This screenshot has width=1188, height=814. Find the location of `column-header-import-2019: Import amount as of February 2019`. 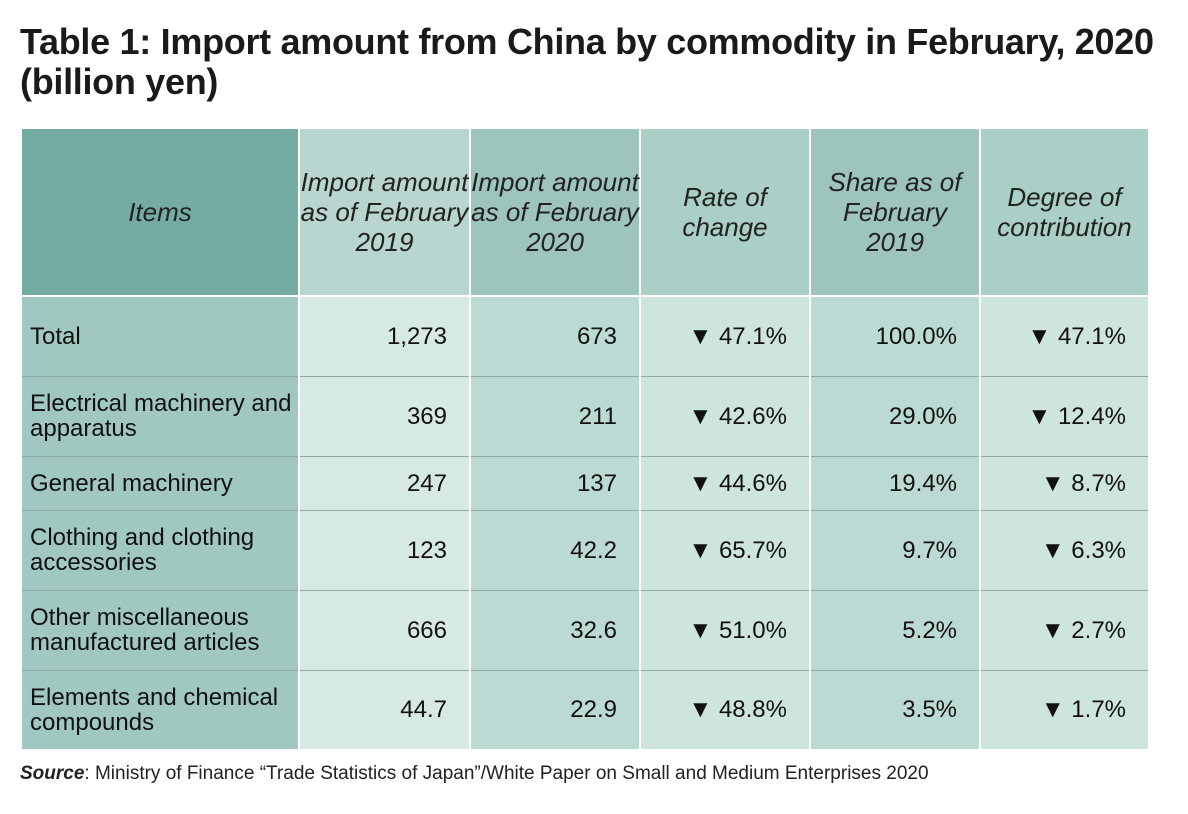

column-header-import-2019: Import amount as of February 2019 is located at coordinates (384, 212).